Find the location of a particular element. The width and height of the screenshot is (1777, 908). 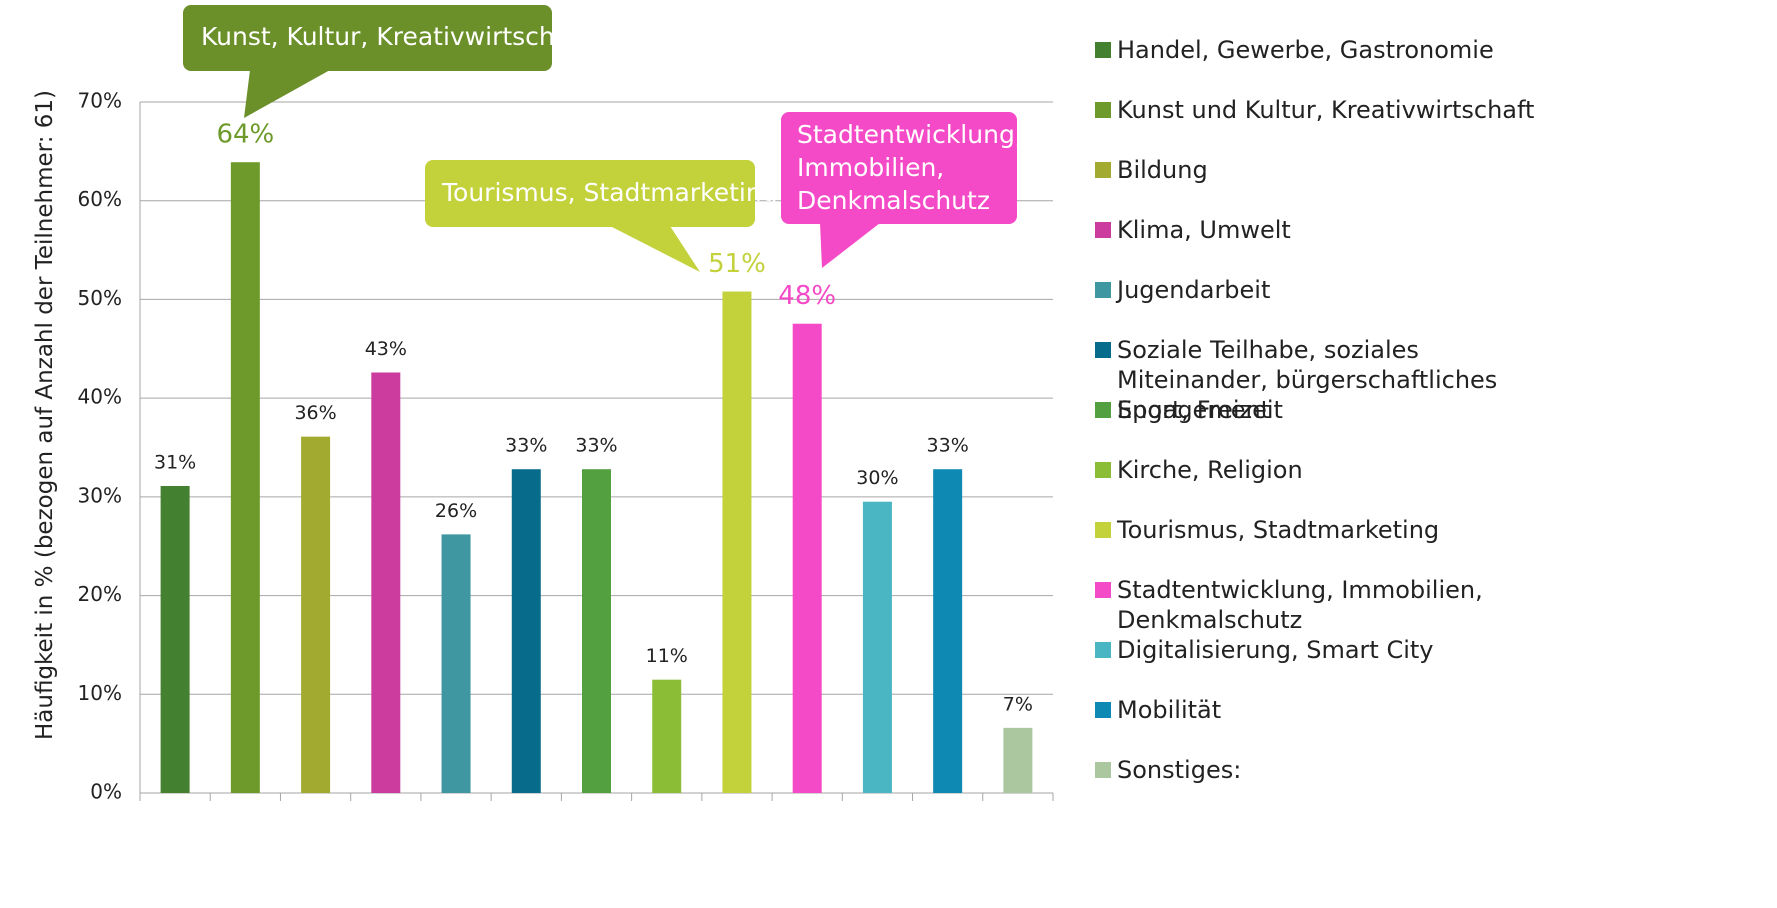

y-tick-label: 20% is located at coordinates (100, 594).